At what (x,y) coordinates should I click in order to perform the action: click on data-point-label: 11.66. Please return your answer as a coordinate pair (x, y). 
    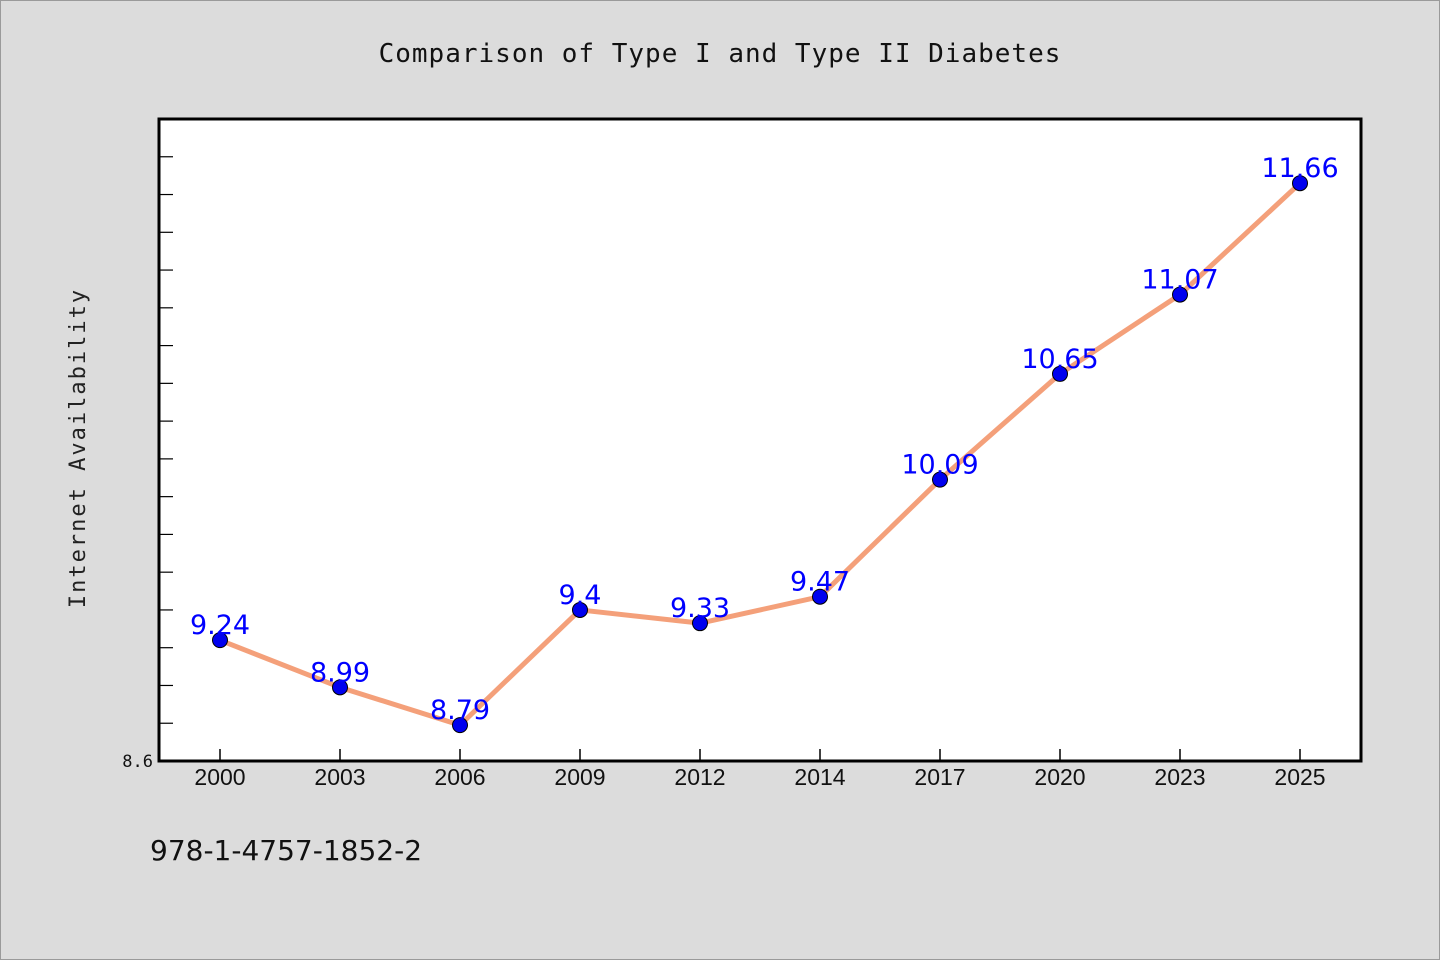
    Looking at the image, I should click on (1299, 168).